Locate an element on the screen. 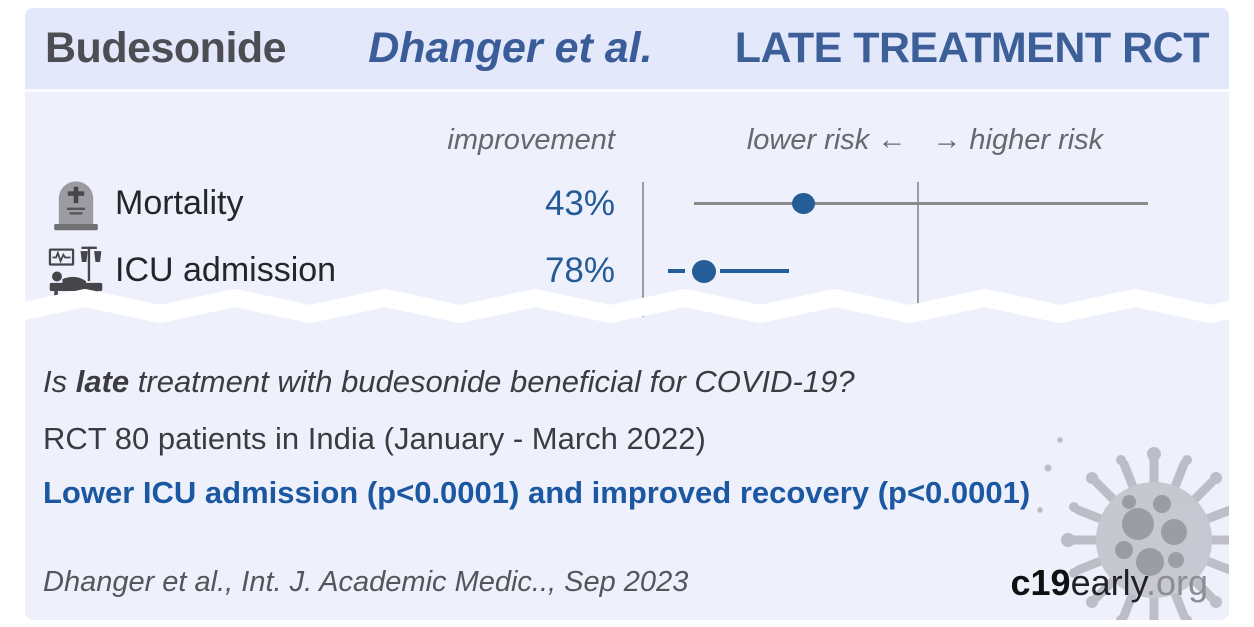 The image size is (1254, 627). wave-divider is located at coordinates (627, 306).